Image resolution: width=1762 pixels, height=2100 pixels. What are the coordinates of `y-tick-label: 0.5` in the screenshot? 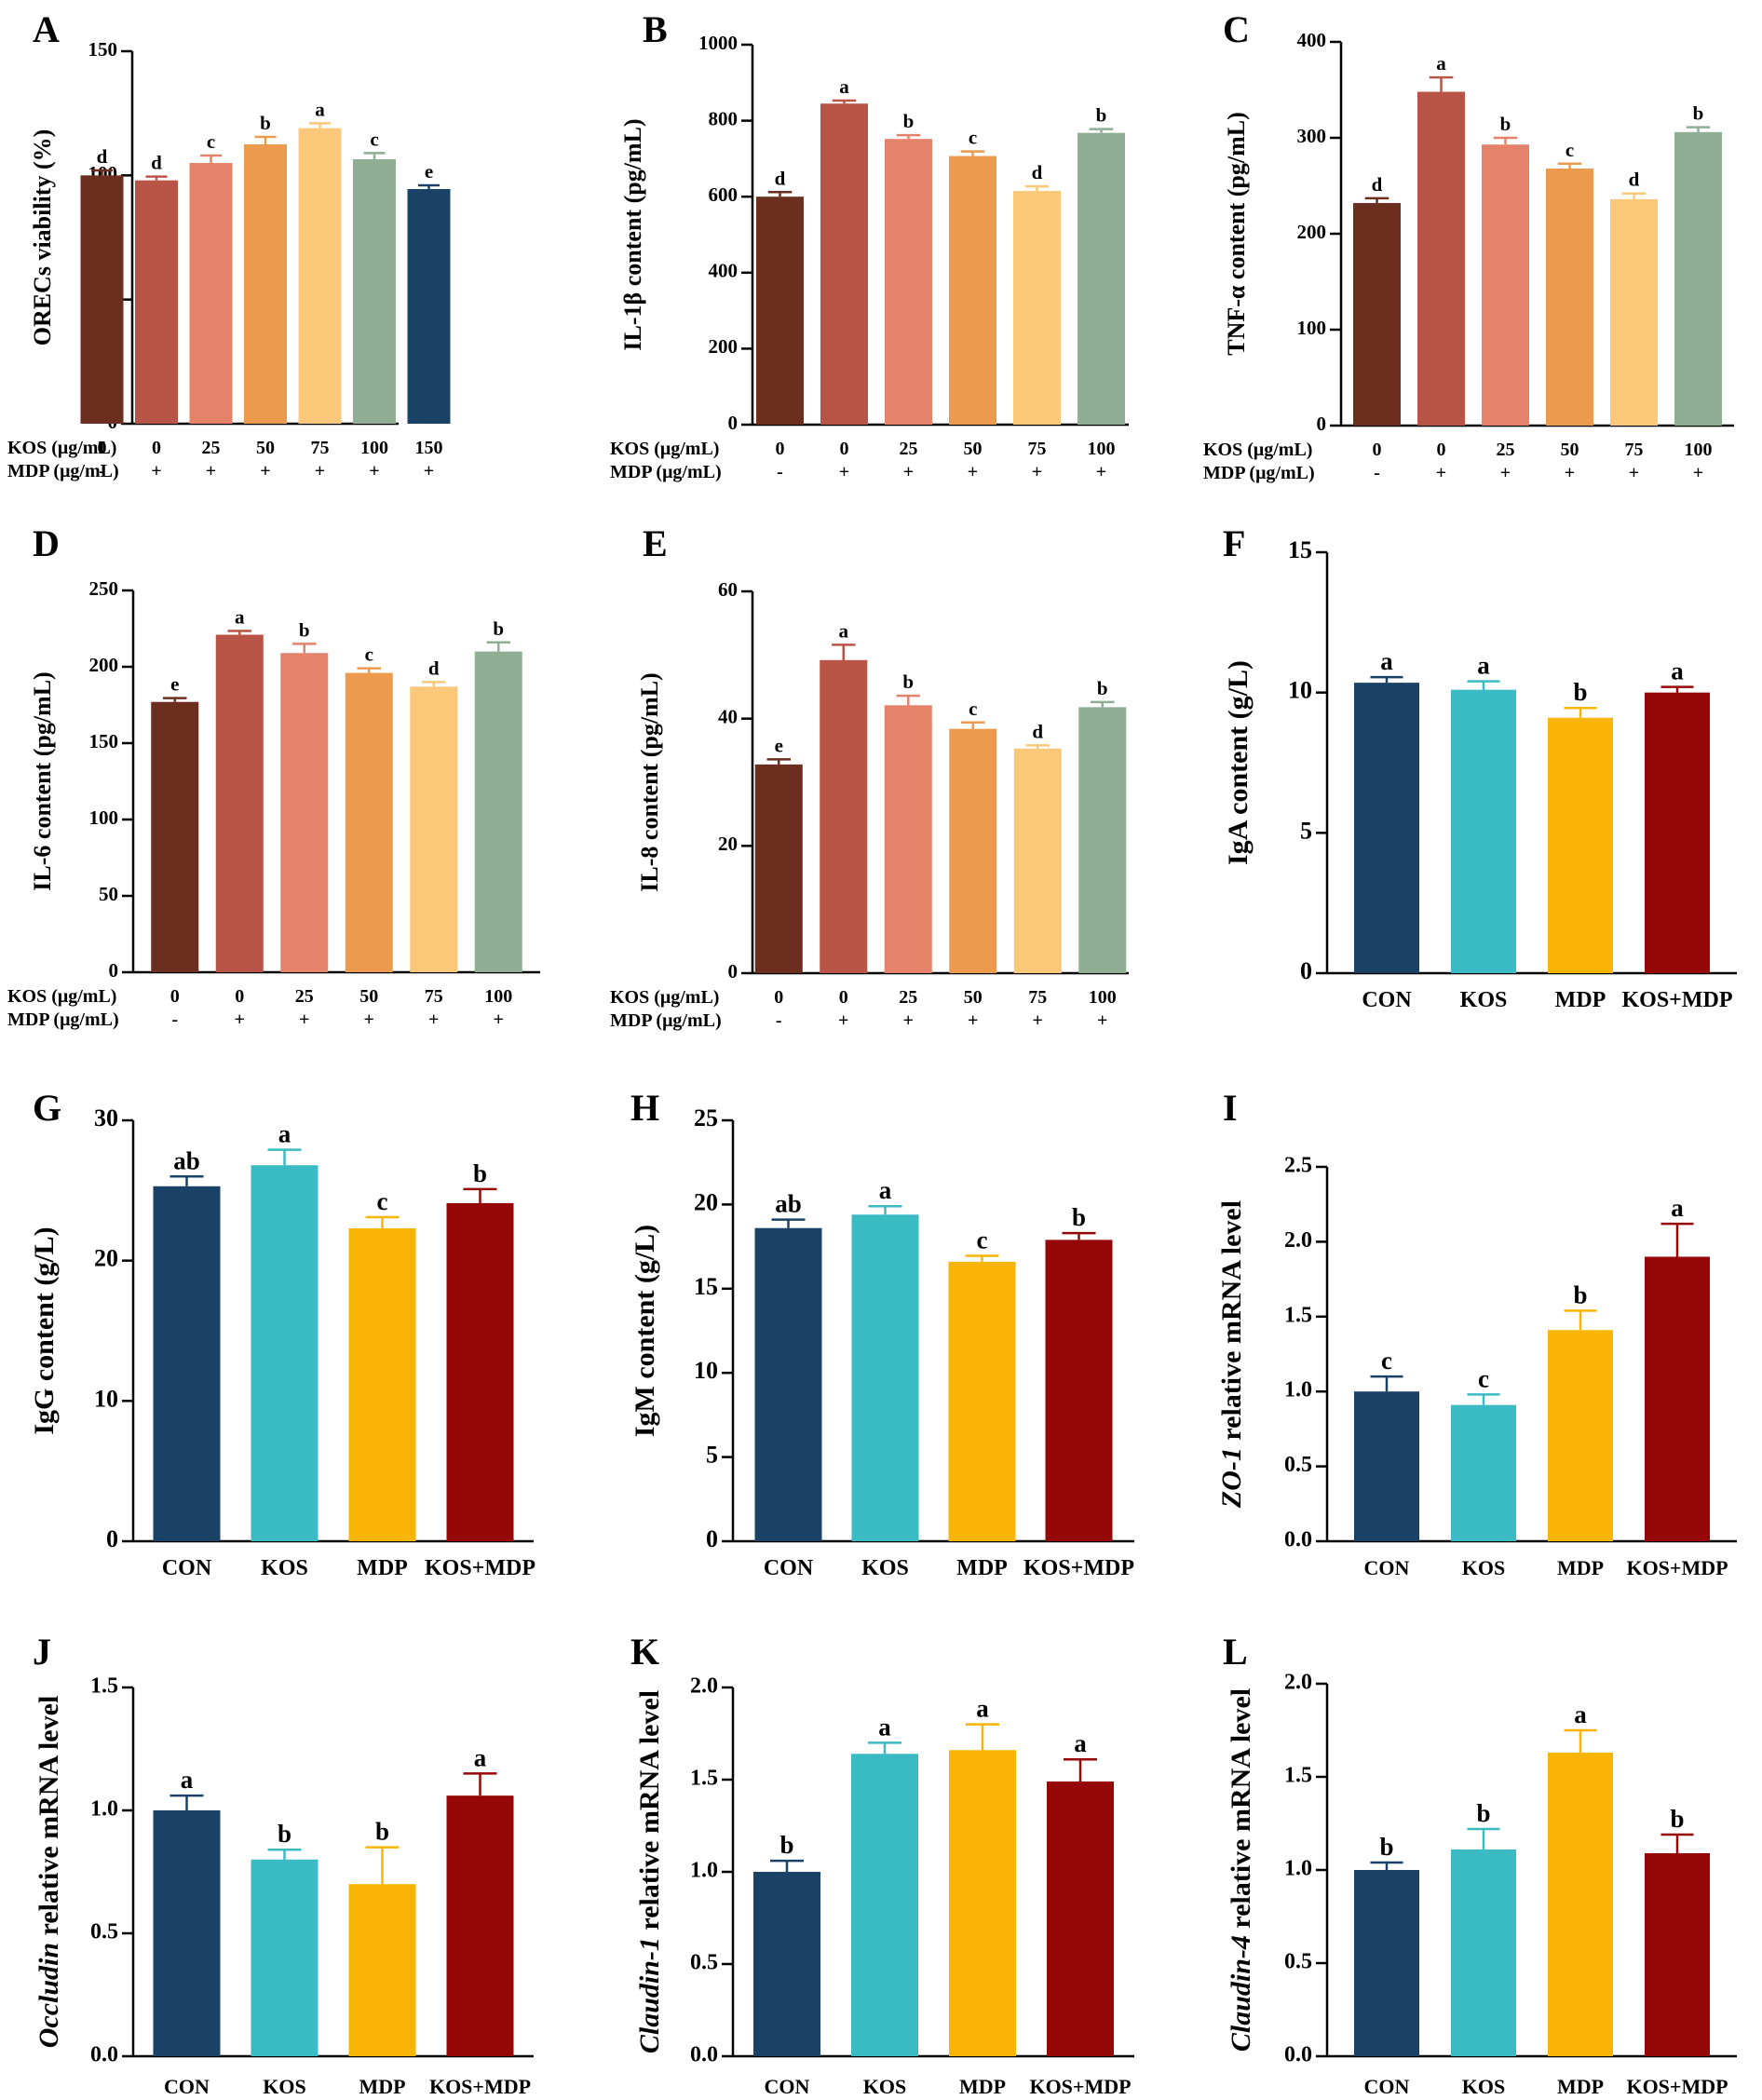 It's located at (1298, 1962).